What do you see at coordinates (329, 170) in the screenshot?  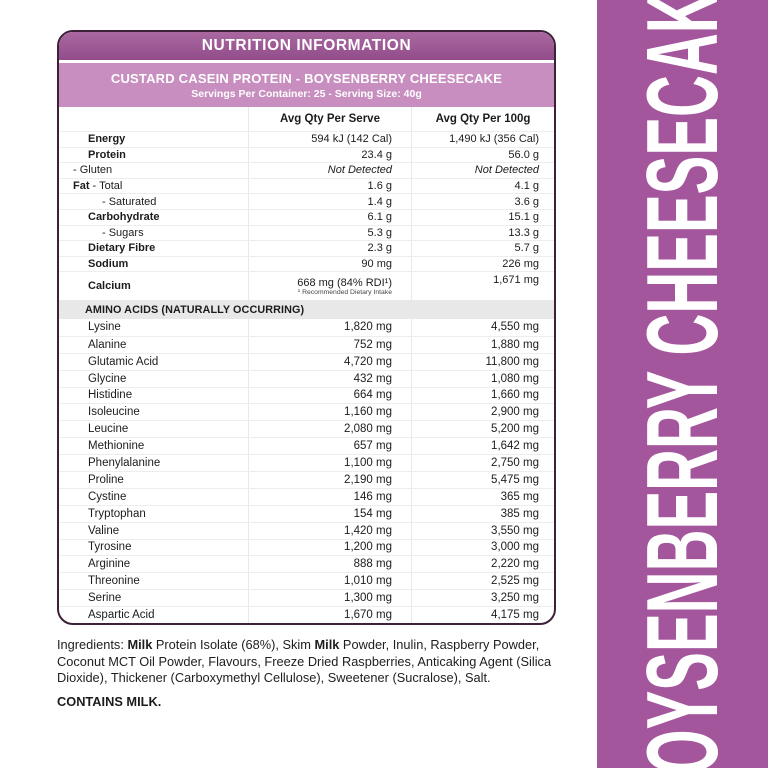 I see `nutrient-per-serve-value: Not Detected` at bounding box center [329, 170].